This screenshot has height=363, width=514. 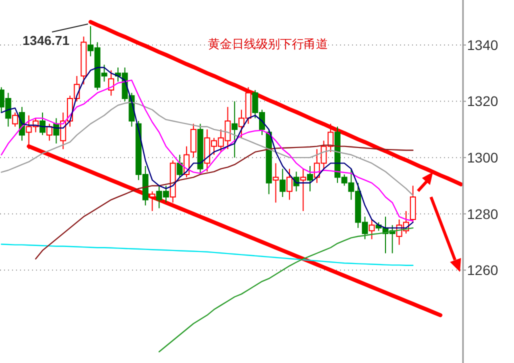 What do you see at coordinates (268, 44) in the screenshot?
I see `text: 黄金日线级别下行甬道` at bounding box center [268, 44].